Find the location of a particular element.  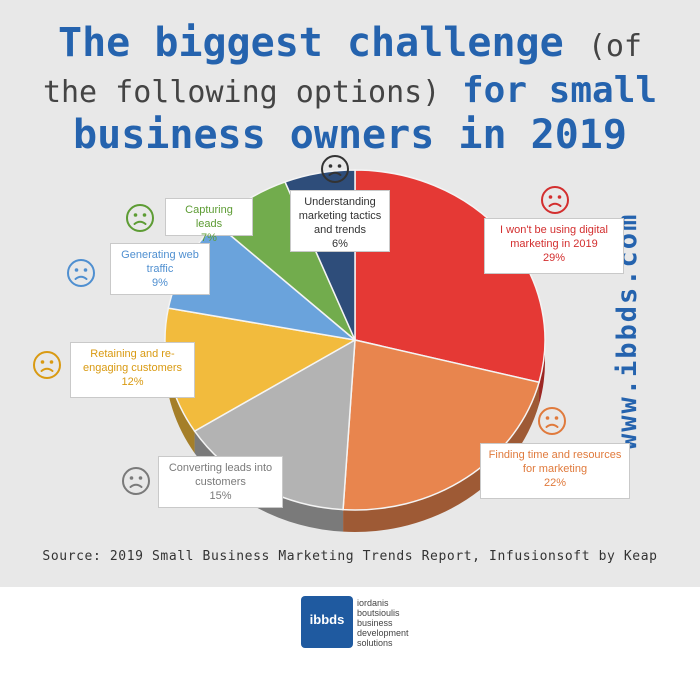

slice-value-label: 12% is located at coordinates (132, 382).